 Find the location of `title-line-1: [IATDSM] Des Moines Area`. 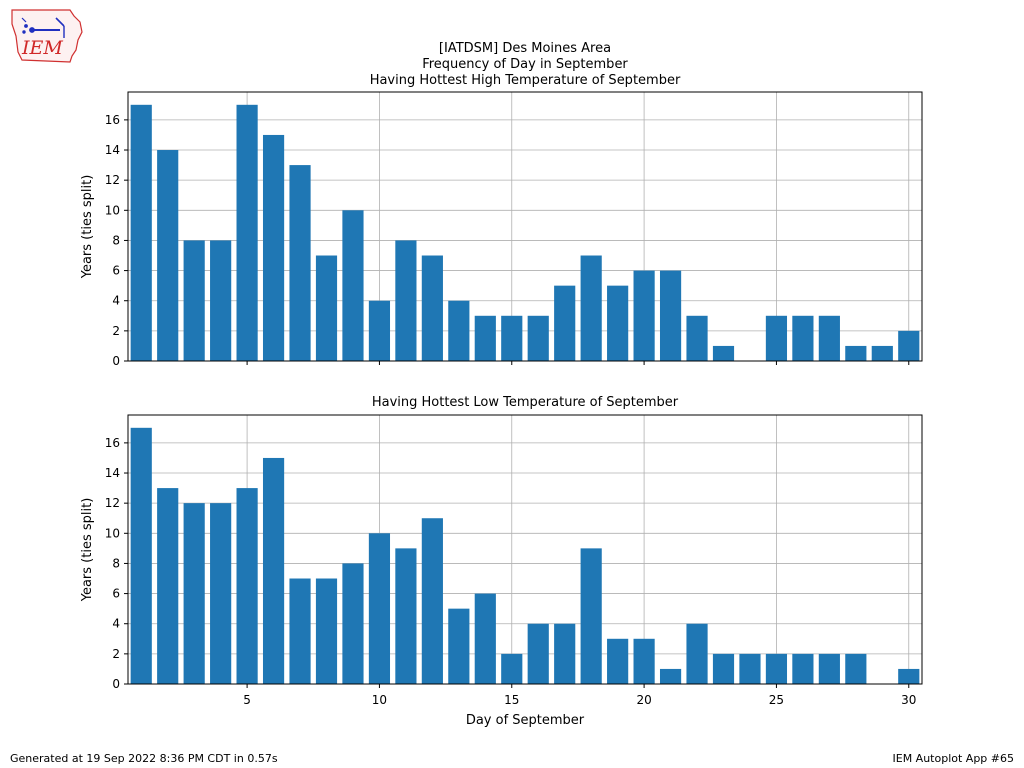

title-line-1: [IATDSM] Des Moines Area is located at coordinates (525, 48).